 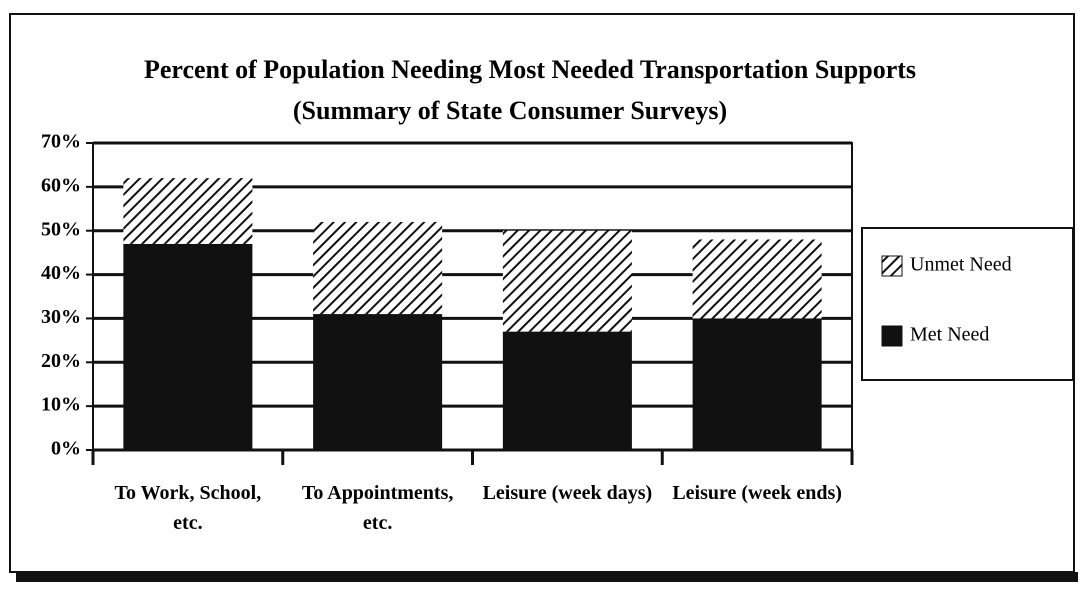 I want to click on x-tick-label: Leisure (week days), so click(x=567, y=493).